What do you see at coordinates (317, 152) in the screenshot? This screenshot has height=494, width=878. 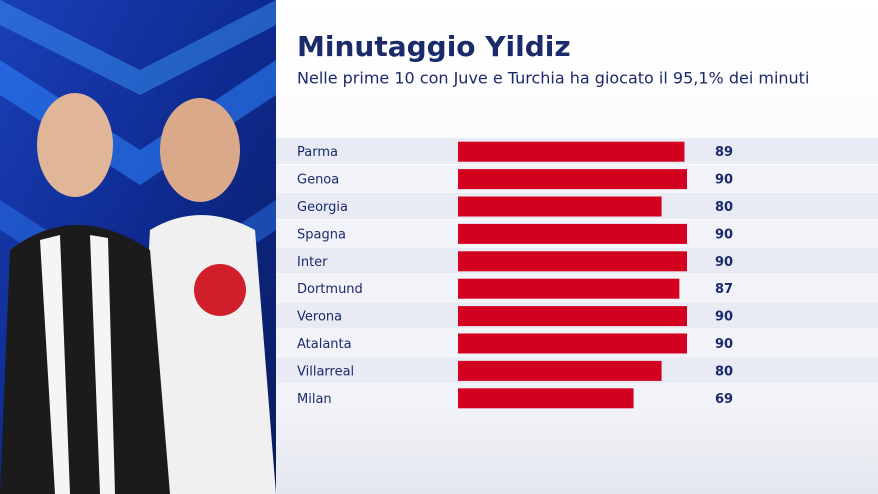 I see `category-label: Parma` at bounding box center [317, 152].